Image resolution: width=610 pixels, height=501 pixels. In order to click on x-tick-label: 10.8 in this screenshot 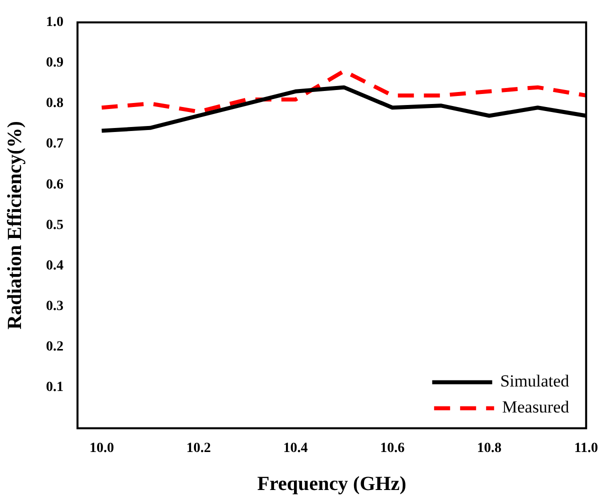, I will do `click(489, 448)`.